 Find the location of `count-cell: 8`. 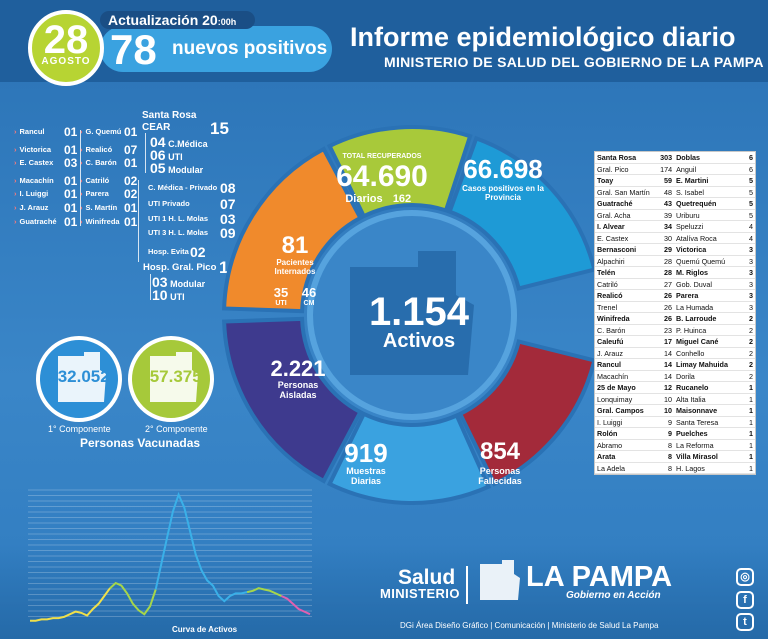

count-cell: 8 is located at coordinates (670, 456).